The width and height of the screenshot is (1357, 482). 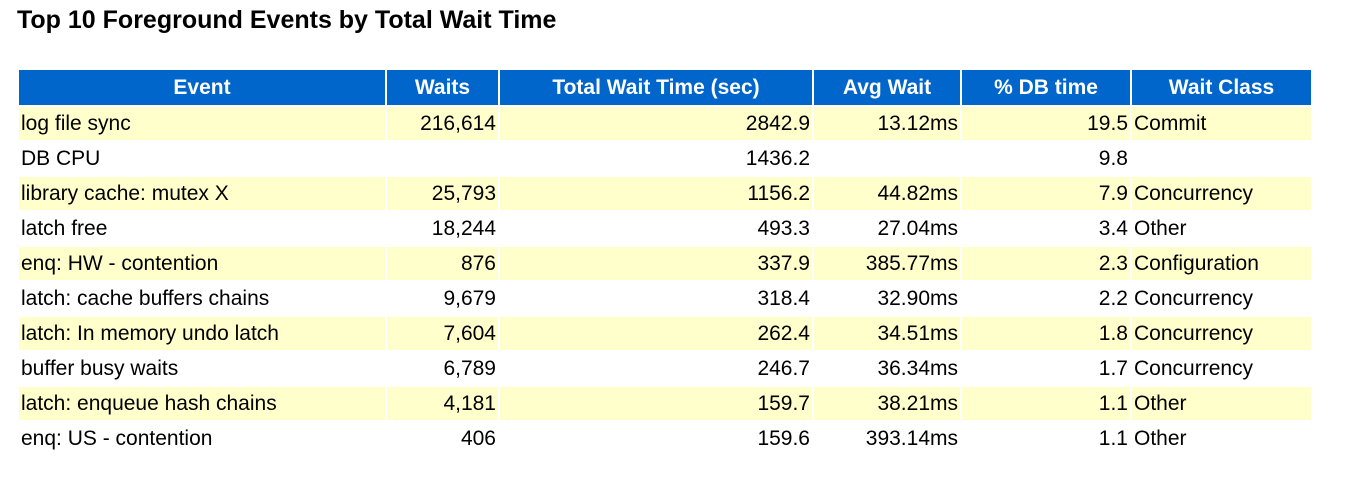 What do you see at coordinates (656, 87) in the screenshot?
I see `column-header-total-wait-time: Total Wait Time (sec)` at bounding box center [656, 87].